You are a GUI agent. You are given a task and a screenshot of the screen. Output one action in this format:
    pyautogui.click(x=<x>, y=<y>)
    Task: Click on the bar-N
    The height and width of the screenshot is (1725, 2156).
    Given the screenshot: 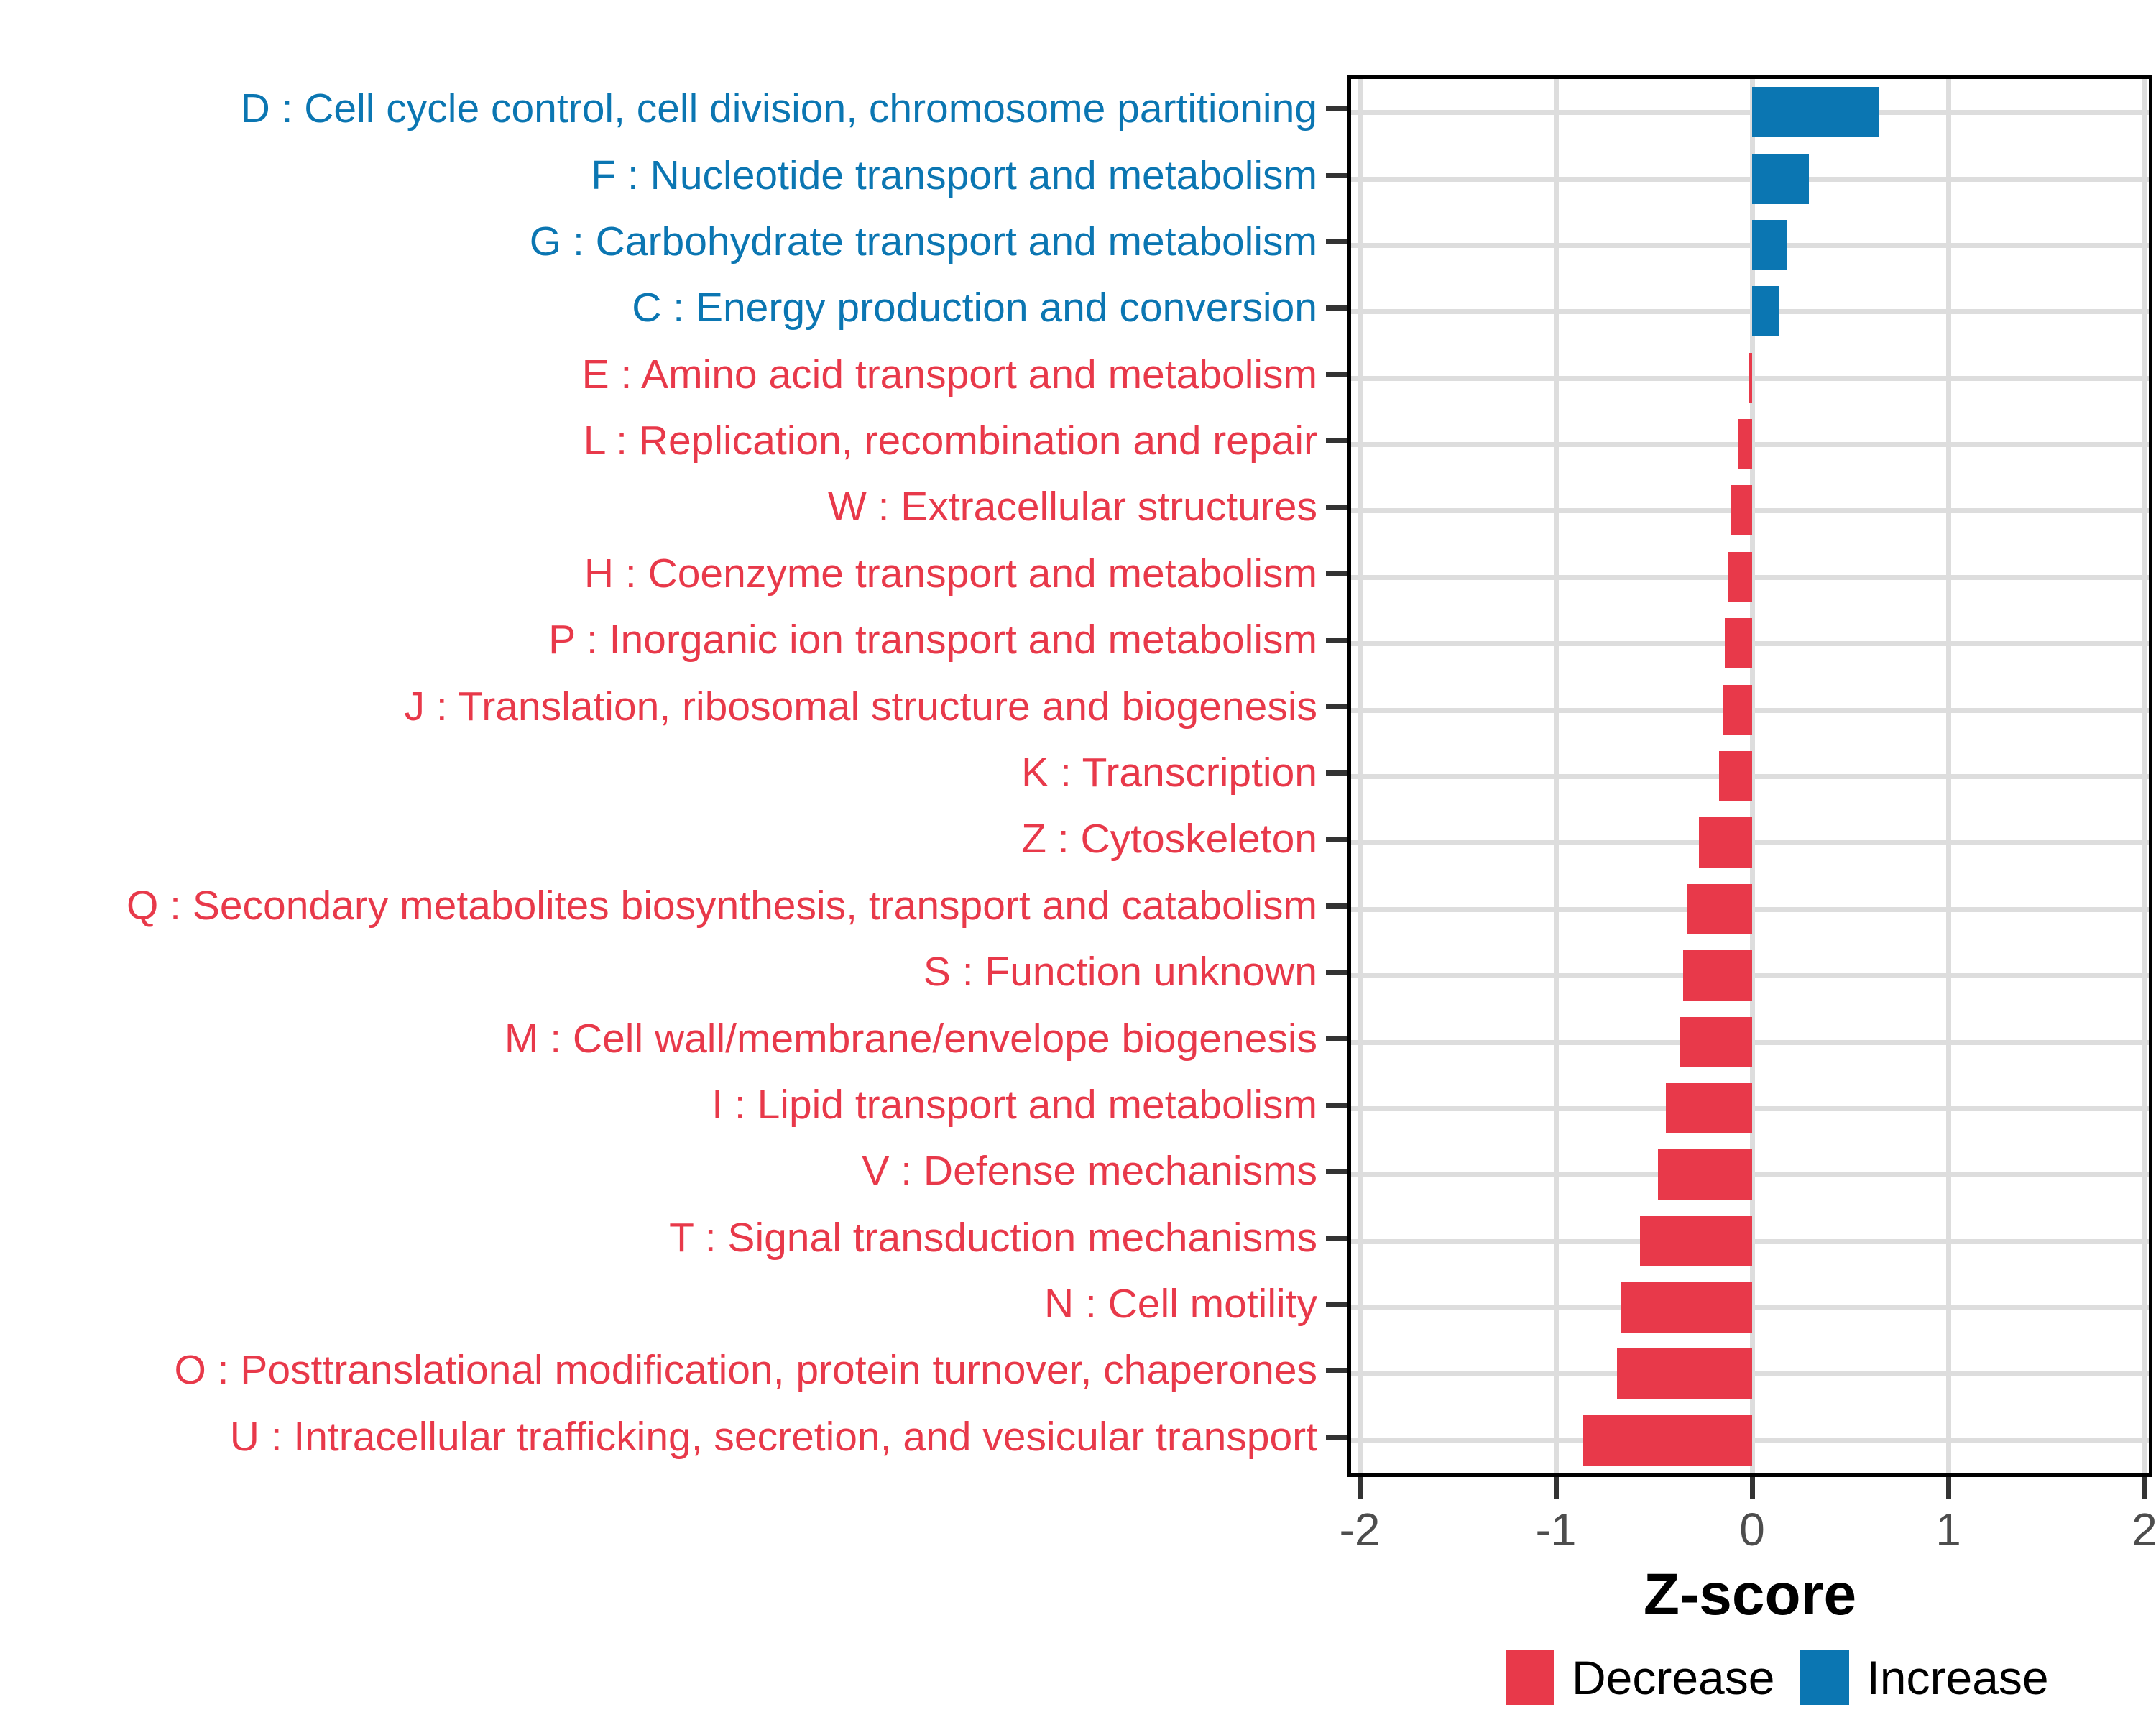 What is the action you would take?
    pyautogui.click(x=1686, y=1307)
    